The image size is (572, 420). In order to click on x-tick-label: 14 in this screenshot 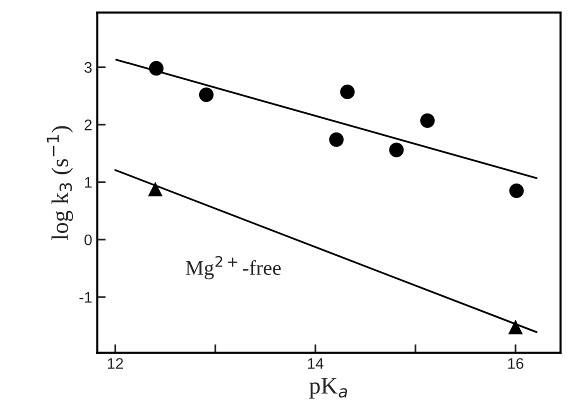, I will do `click(316, 363)`.